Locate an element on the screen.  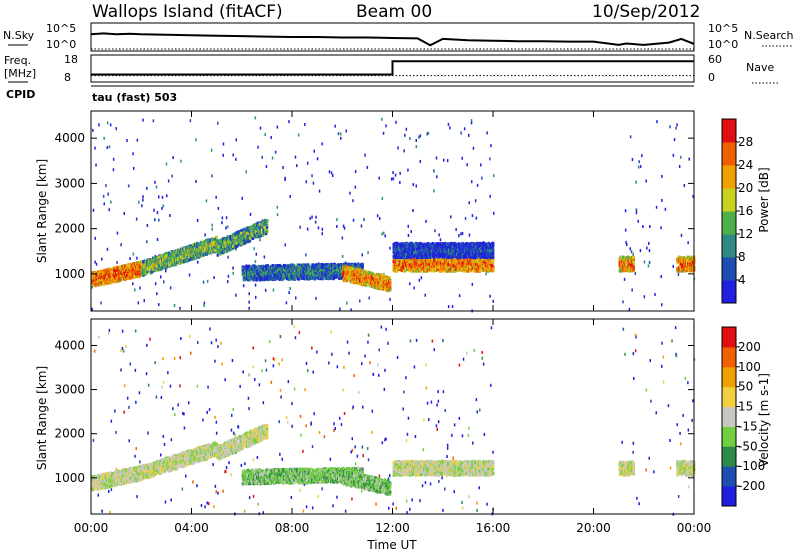
freq-left-tick-bottom: 8 is located at coordinates (67, 77).